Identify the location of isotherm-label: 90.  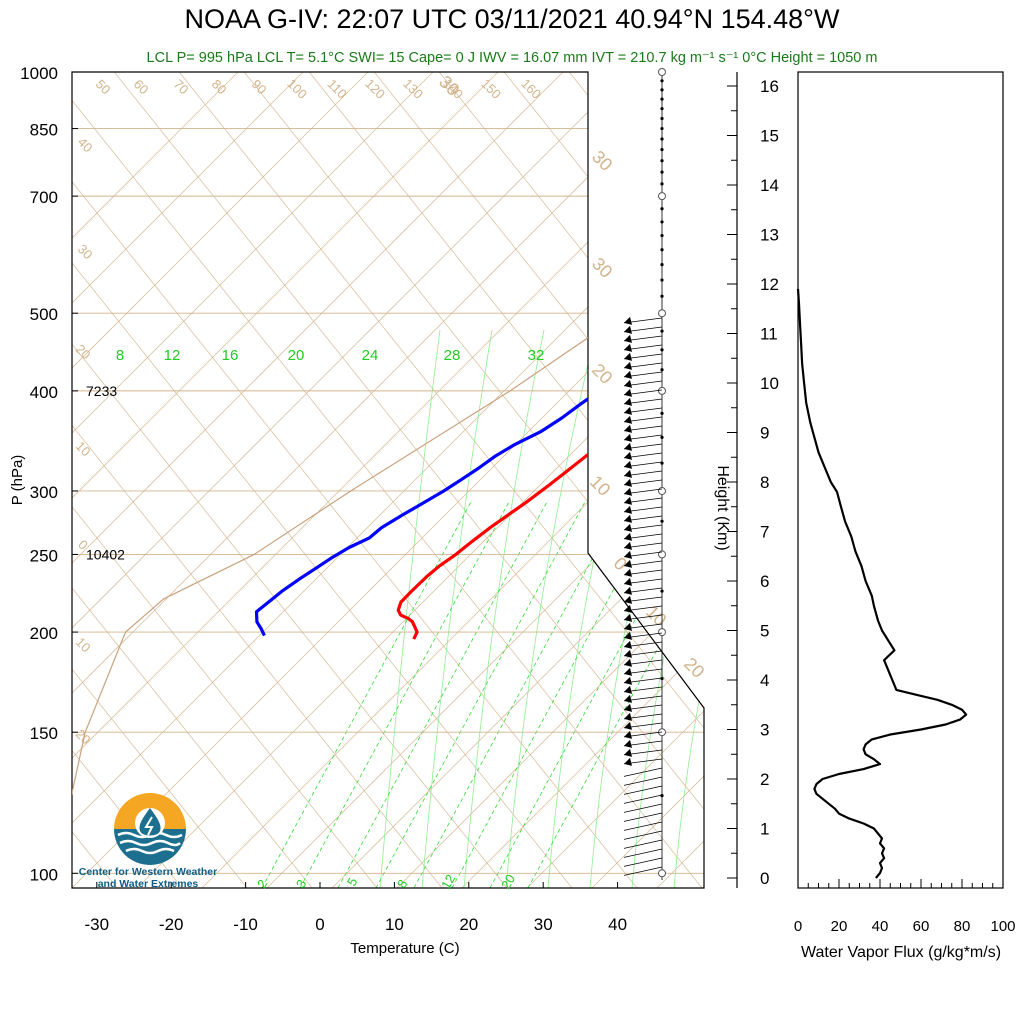
(259, 86).